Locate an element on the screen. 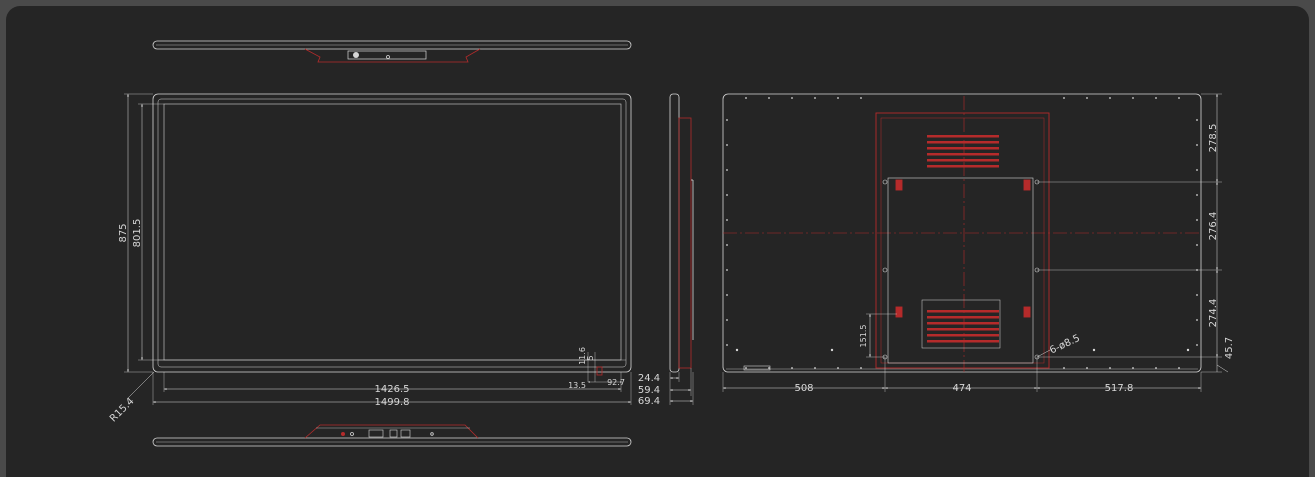  dim-width-outer: 1499.8 is located at coordinates (392, 402).